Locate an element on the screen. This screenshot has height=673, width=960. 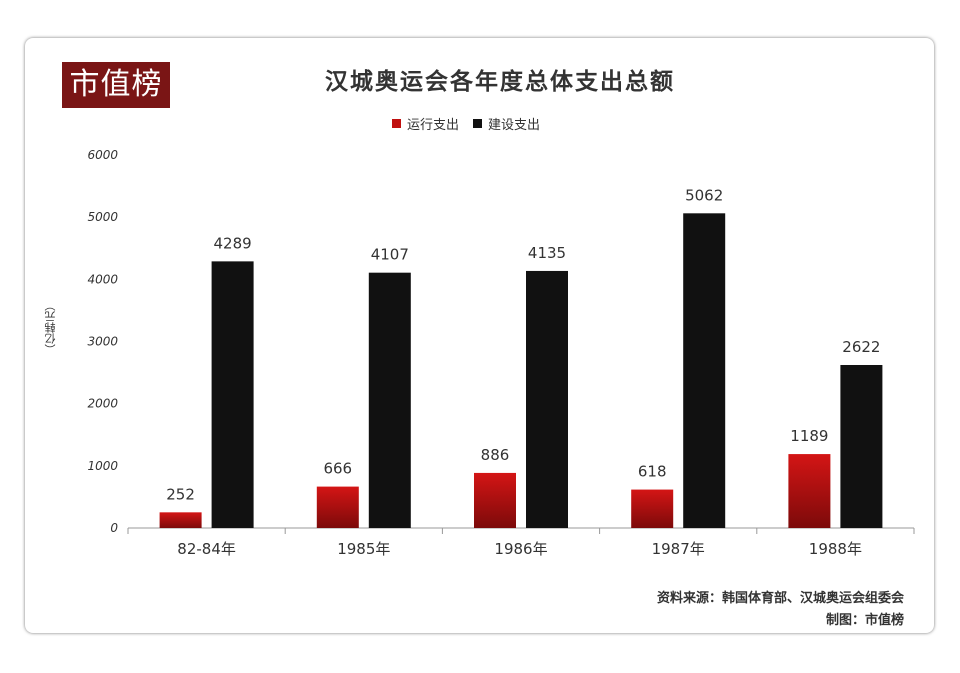
chart-legend: 运行支出 建设支出 is located at coordinates (473, 123).